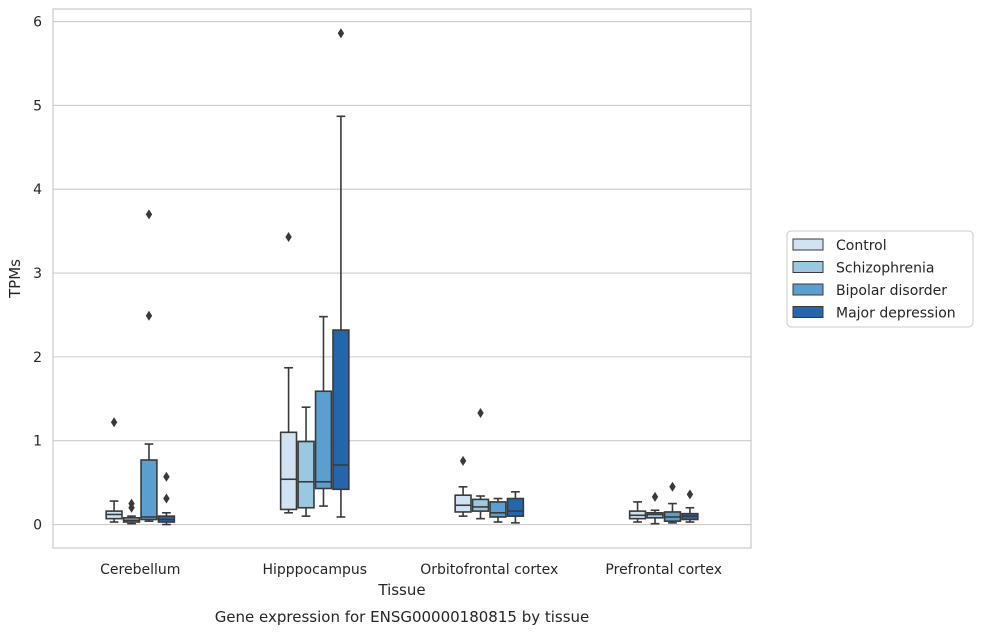 Image resolution: width=983 pixels, height=634 pixels. I want to click on x-tick-label: Orbitofrontal cortex, so click(489, 570).